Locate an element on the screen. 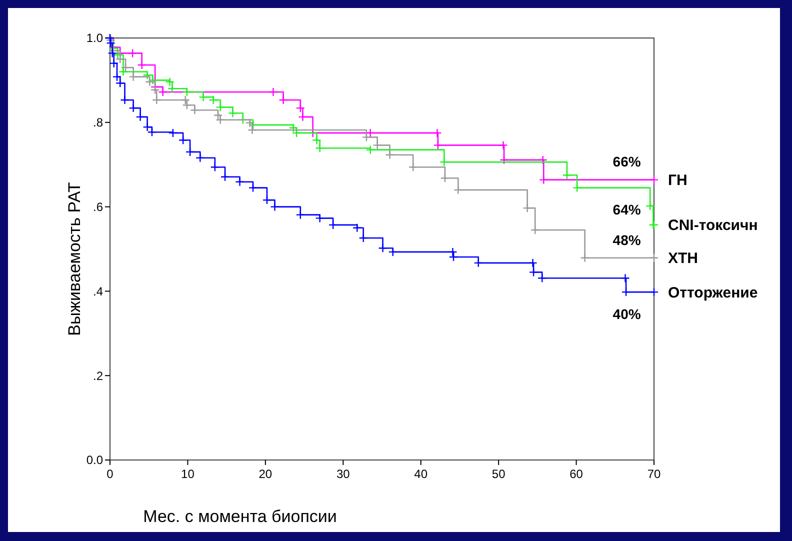 The image size is (792, 541). series-label: ГН is located at coordinates (678, 181).